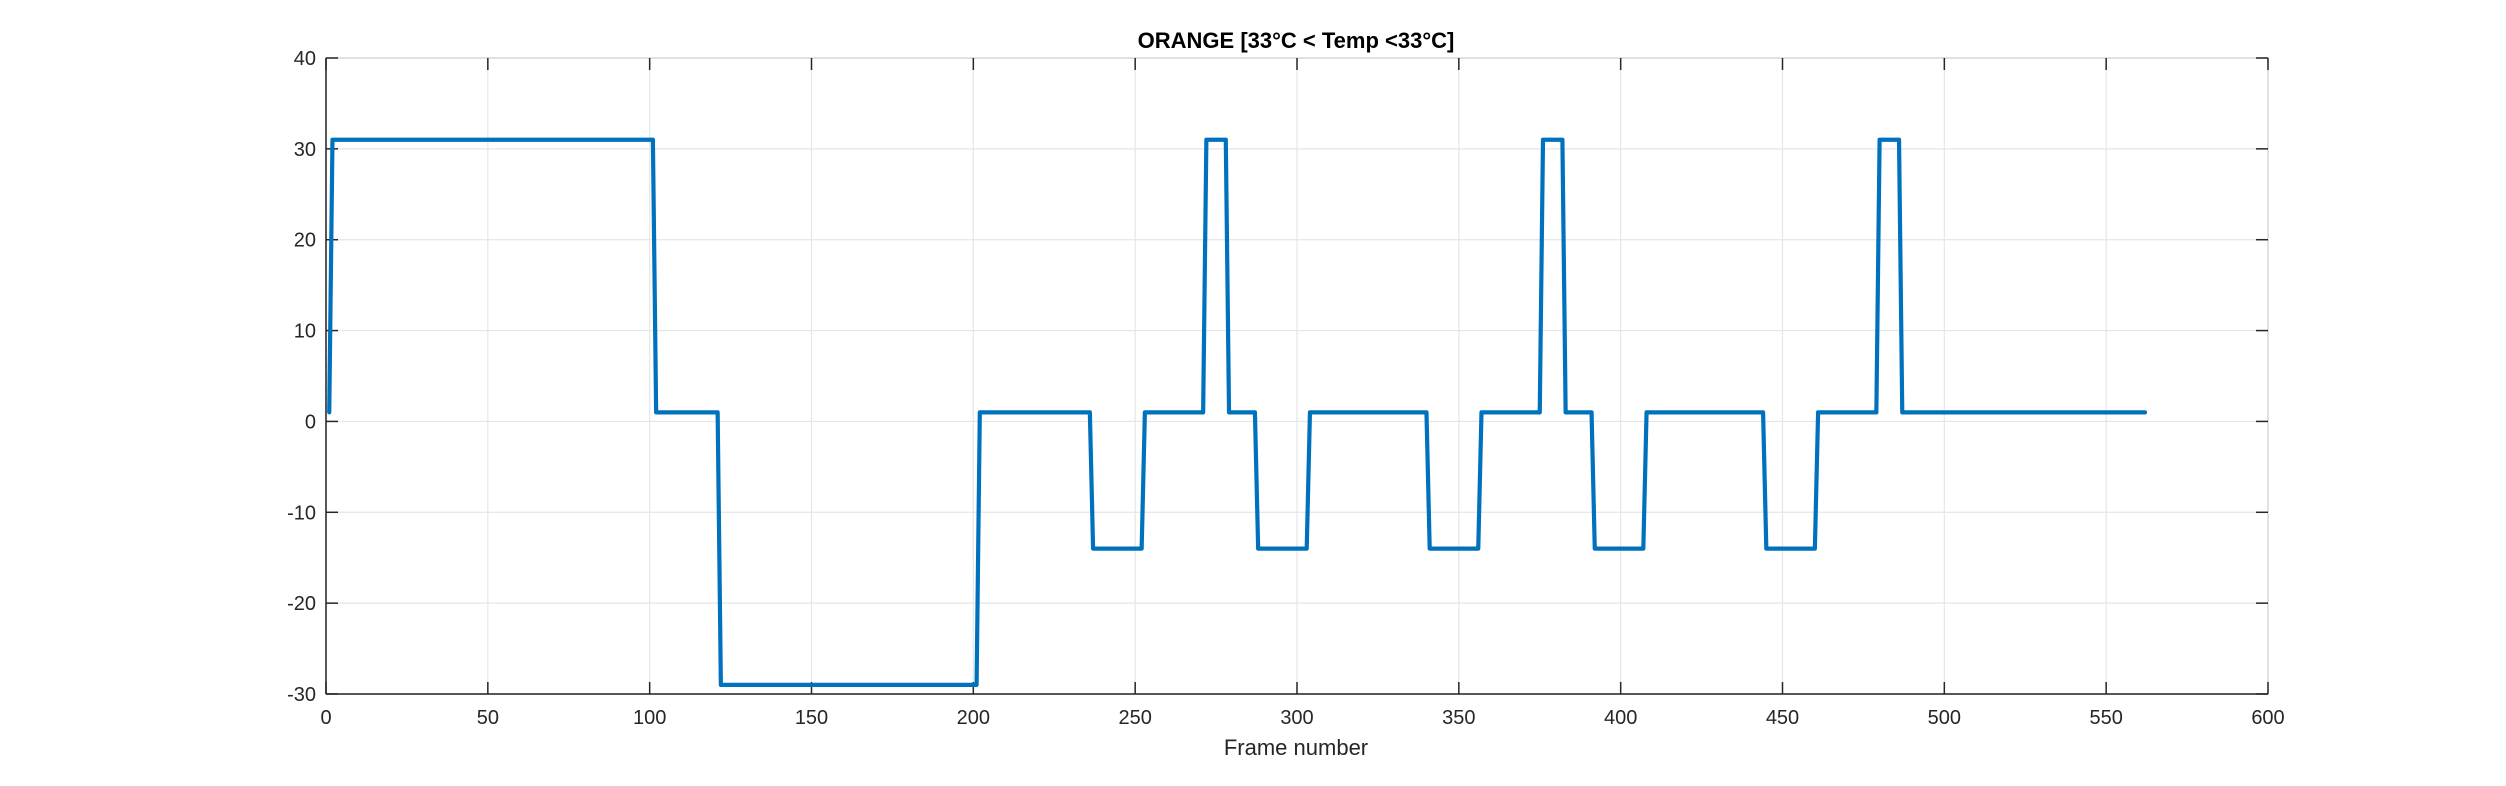  I want to click on x-tick-labels: 0 50 100 150 200 250 300 350 400 450 500 550 600, so click(1302, 718).